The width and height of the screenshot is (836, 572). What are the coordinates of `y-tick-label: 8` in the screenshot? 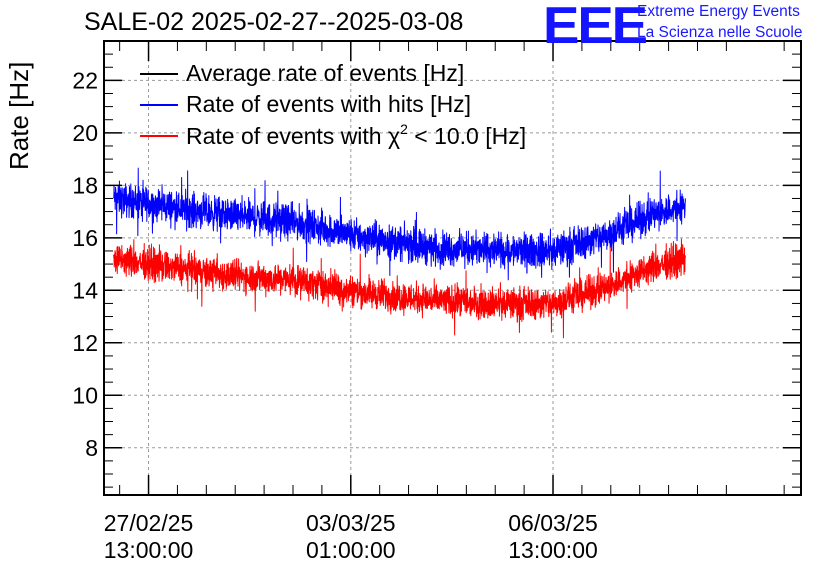 It's located at (91, 448).